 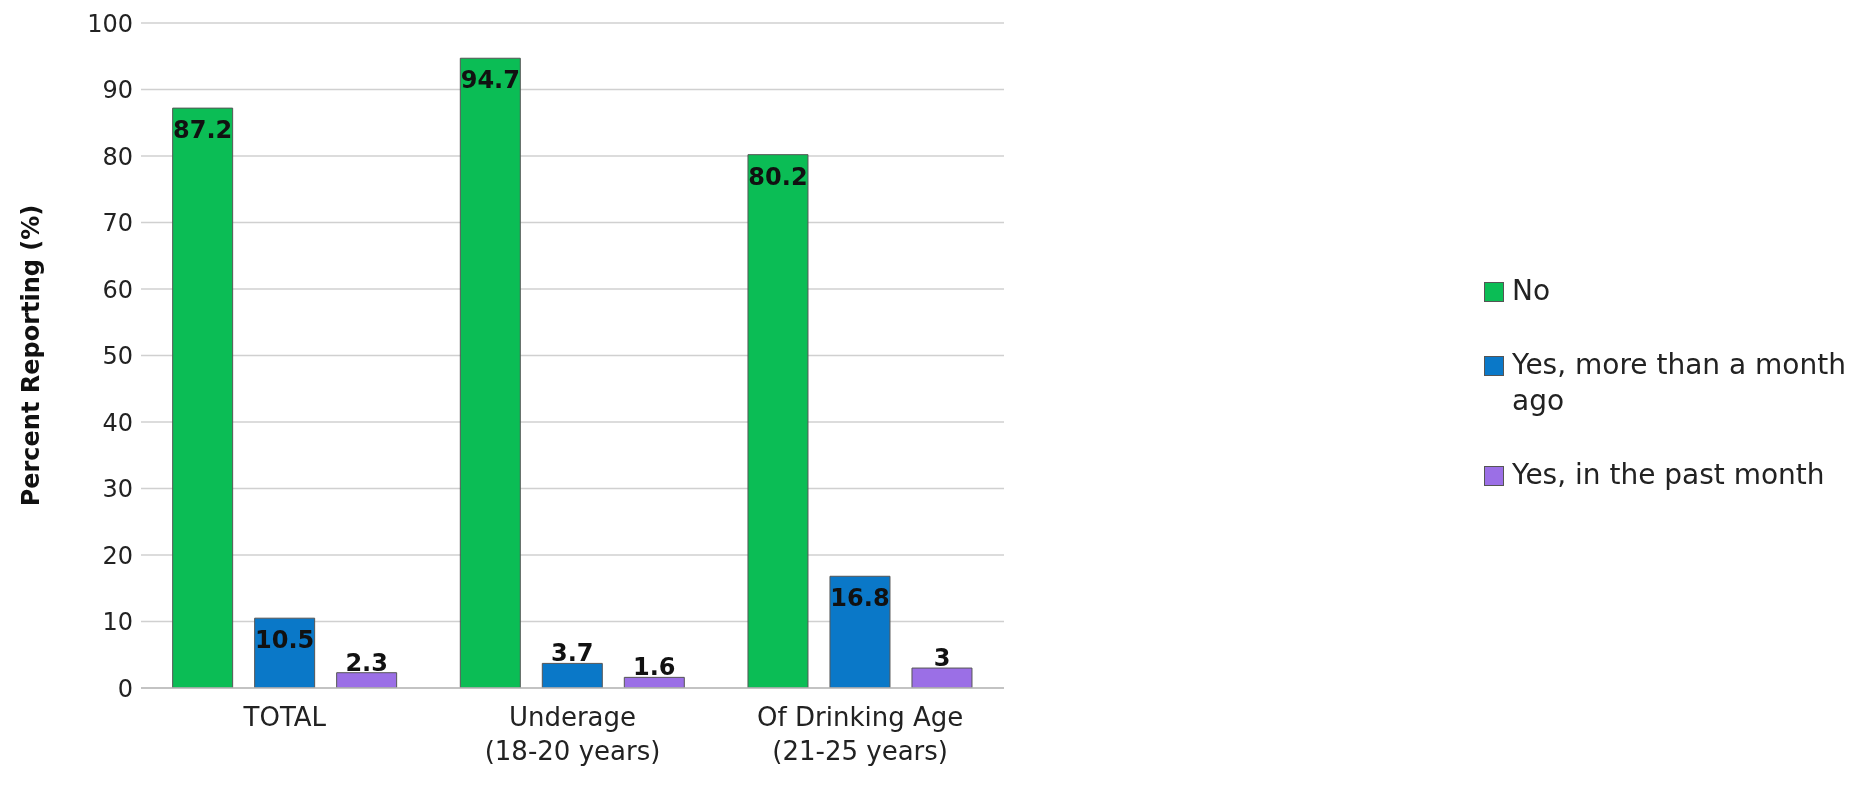 I want to click on data-label: 3, so click(x=942, y=658).